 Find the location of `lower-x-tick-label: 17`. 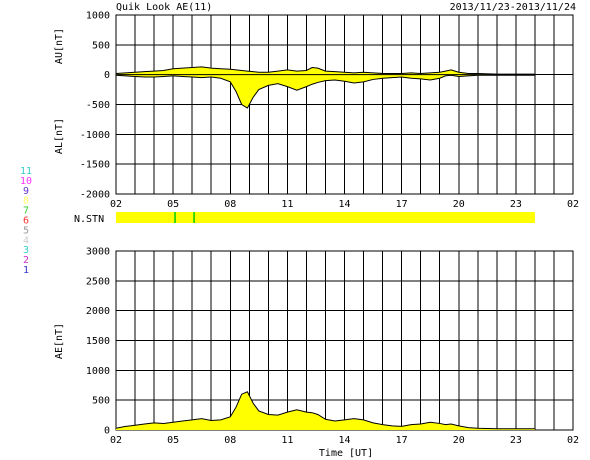

lower-x-tick-label: 17 is located at coordinates (402, 440).